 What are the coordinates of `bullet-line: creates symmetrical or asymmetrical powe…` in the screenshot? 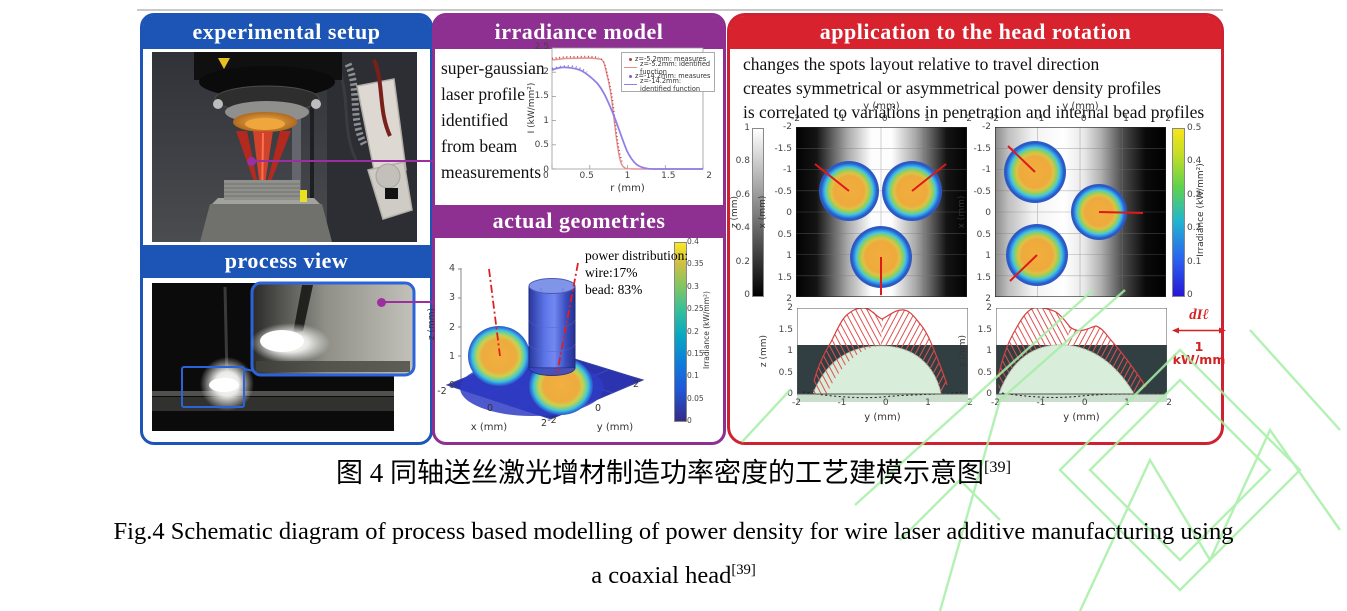 It's located at (952, 88).